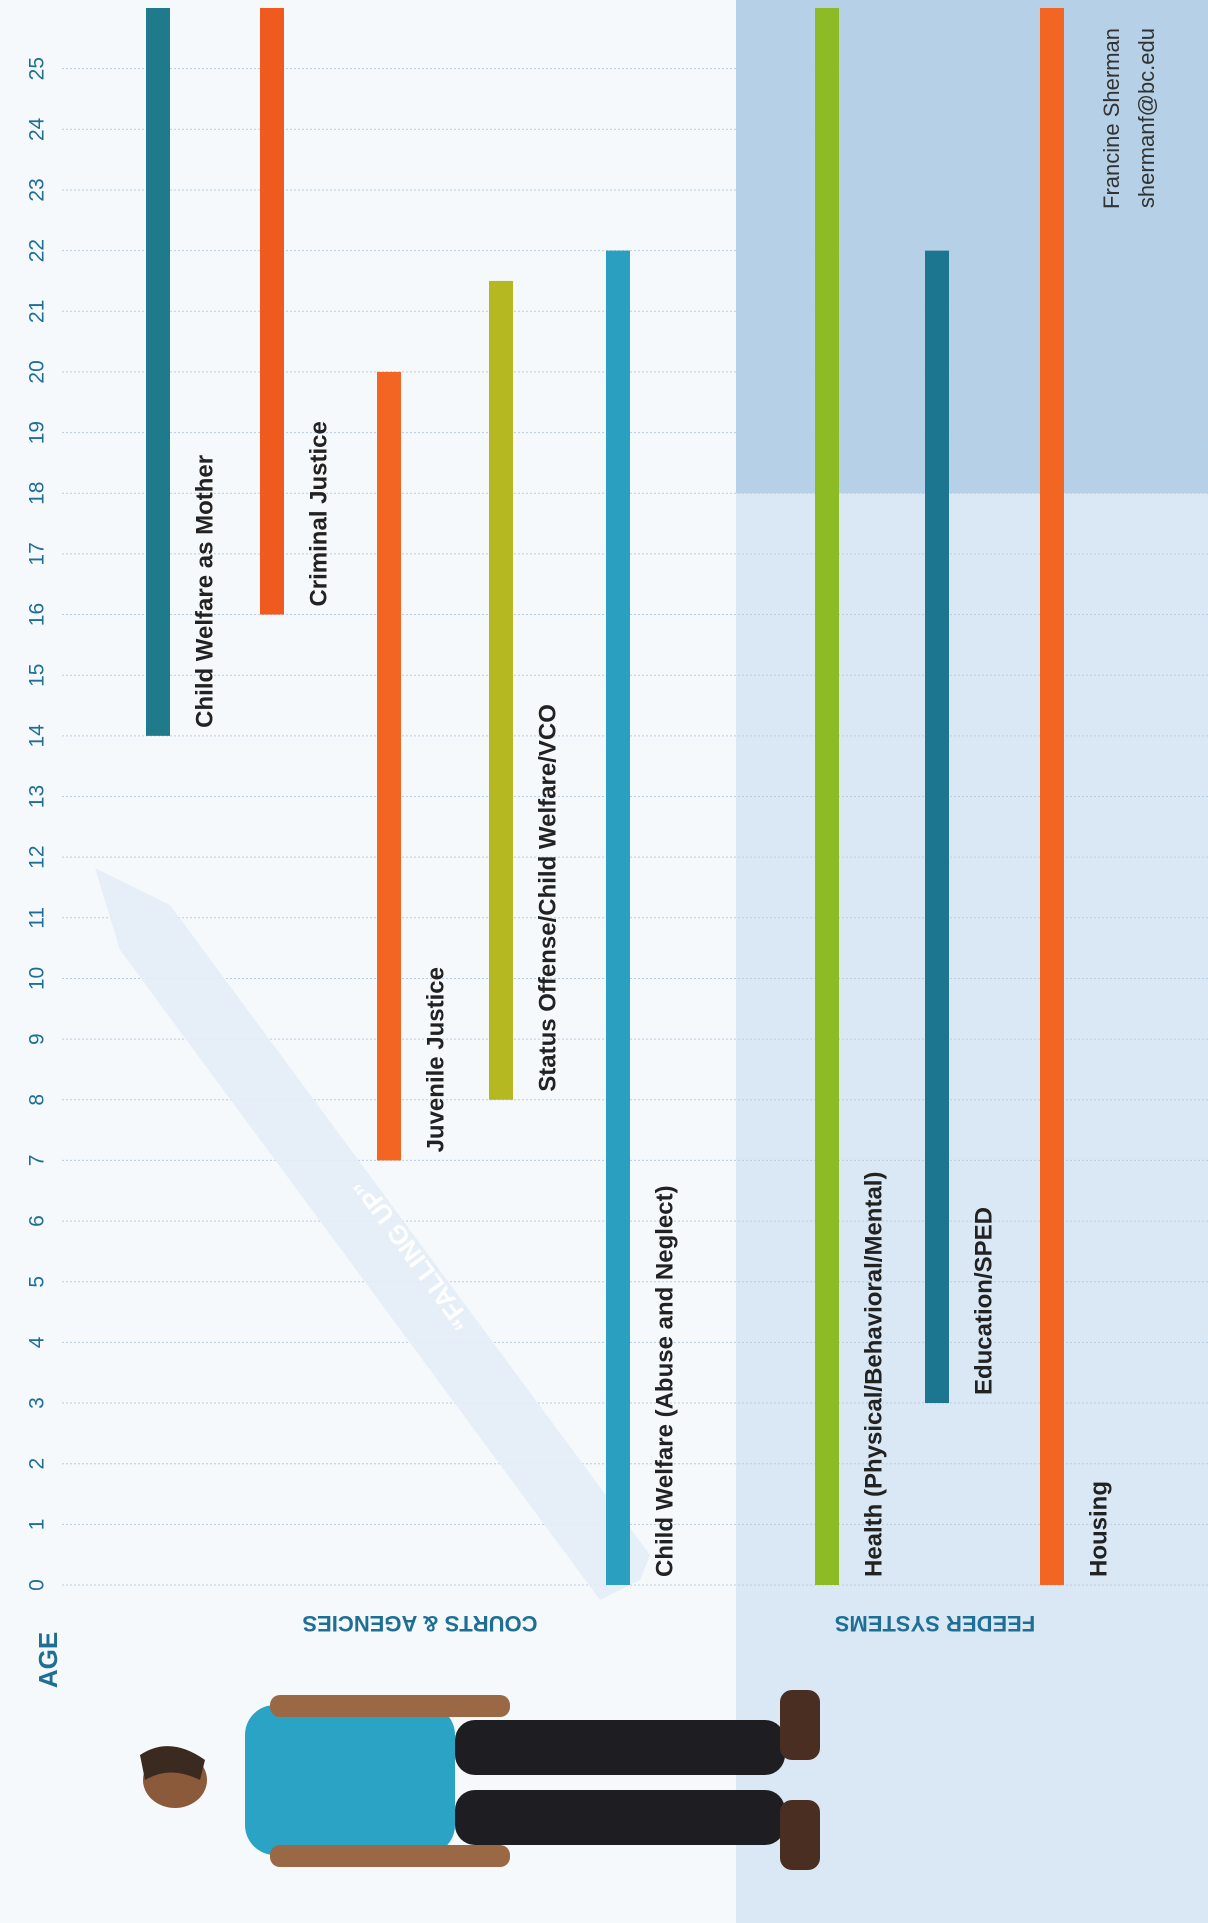 The height and width of the screenshot is (1923, 1208). What do you see at coordinates (37, 432) in the screenshot?
I see `y-tick-label: 19` at bounding box center [37, 432].